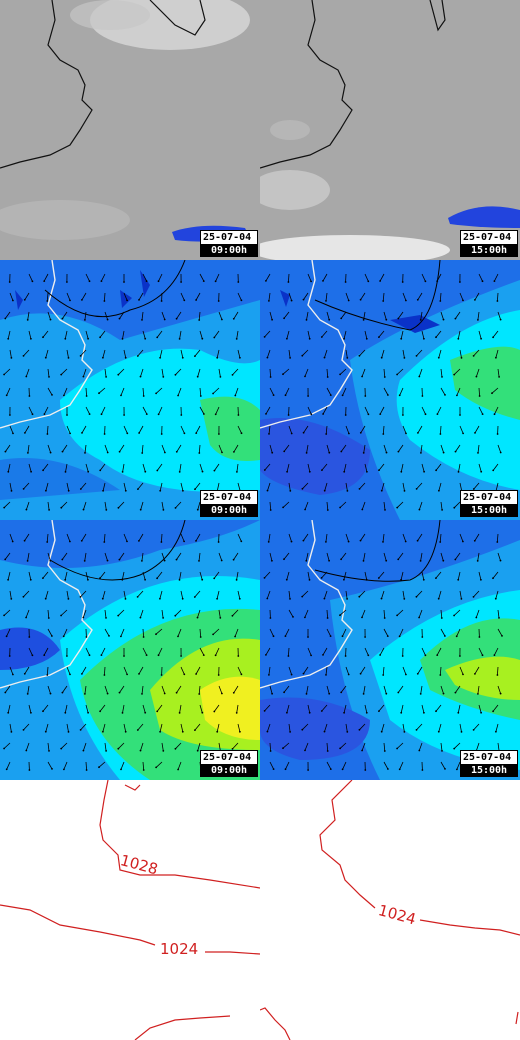  What do you see at coordinates (390, 390) in the screenshot?
I see `wind-field-graphic` at bounding box center [390, 390].